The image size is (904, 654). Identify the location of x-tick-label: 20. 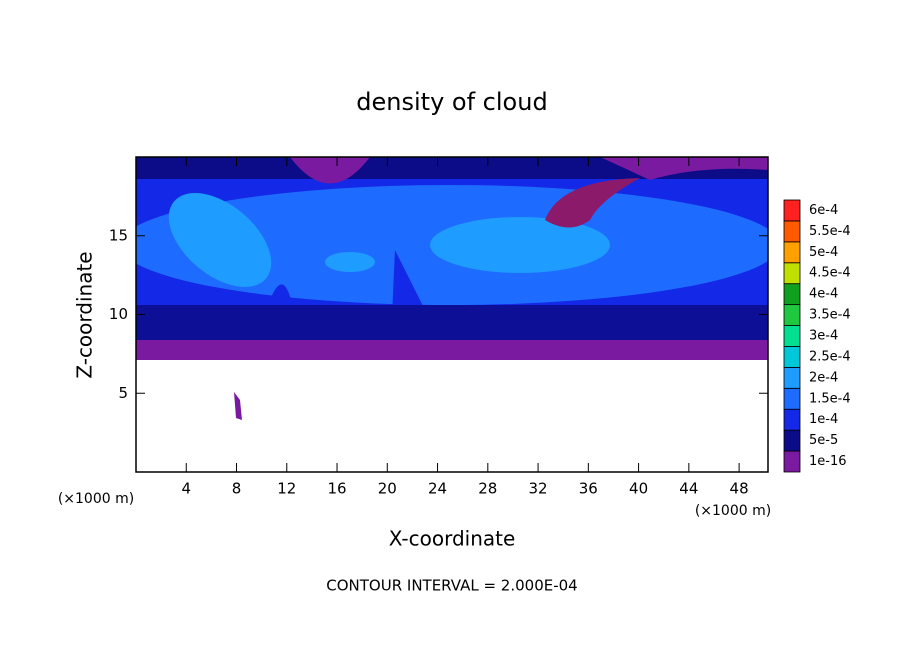
(387, 489).